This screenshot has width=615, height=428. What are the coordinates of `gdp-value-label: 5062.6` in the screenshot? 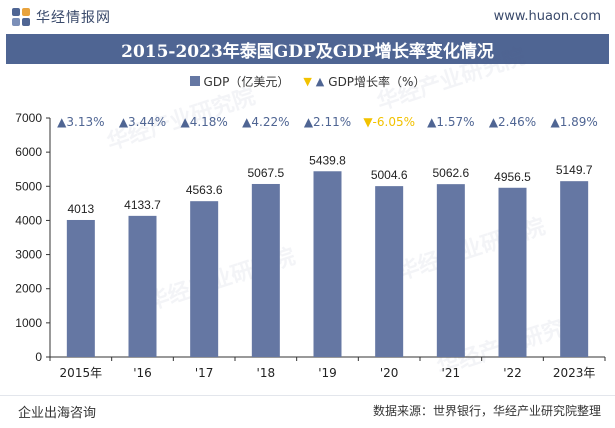 It's located at (450, 173).